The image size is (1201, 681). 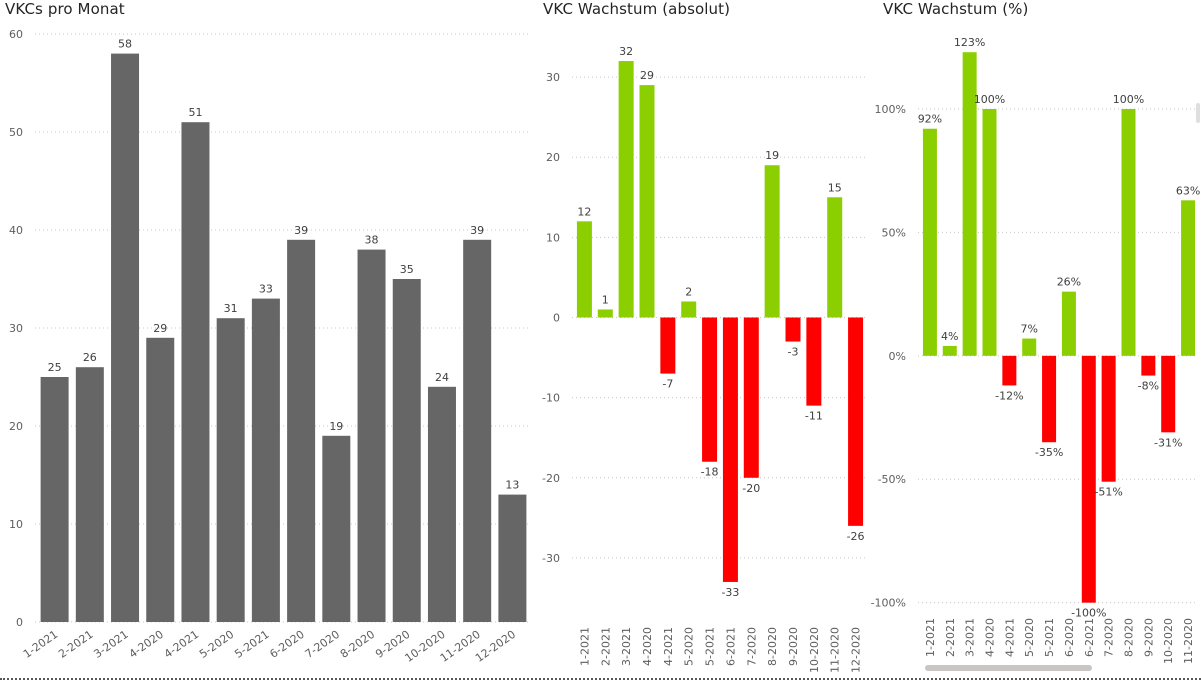 What do you see at coordinates (1198, 113) in the screenshot?
I see `vertical-scrollbar-thumb` at bounding box center [1198, 113].